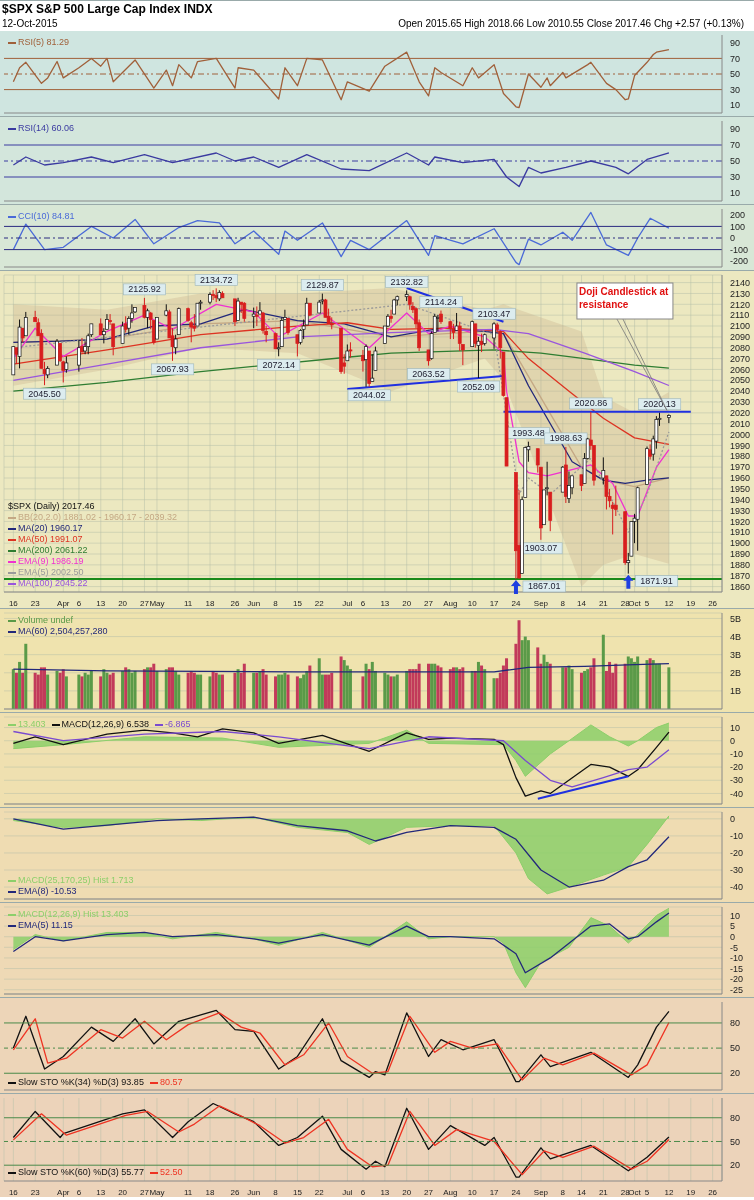 The image size is (754, 1200). Describe the element at coordinates (105, 724) in the screenshot. I see `legend-label: MACD(12,26,9) 6.538` at that location.